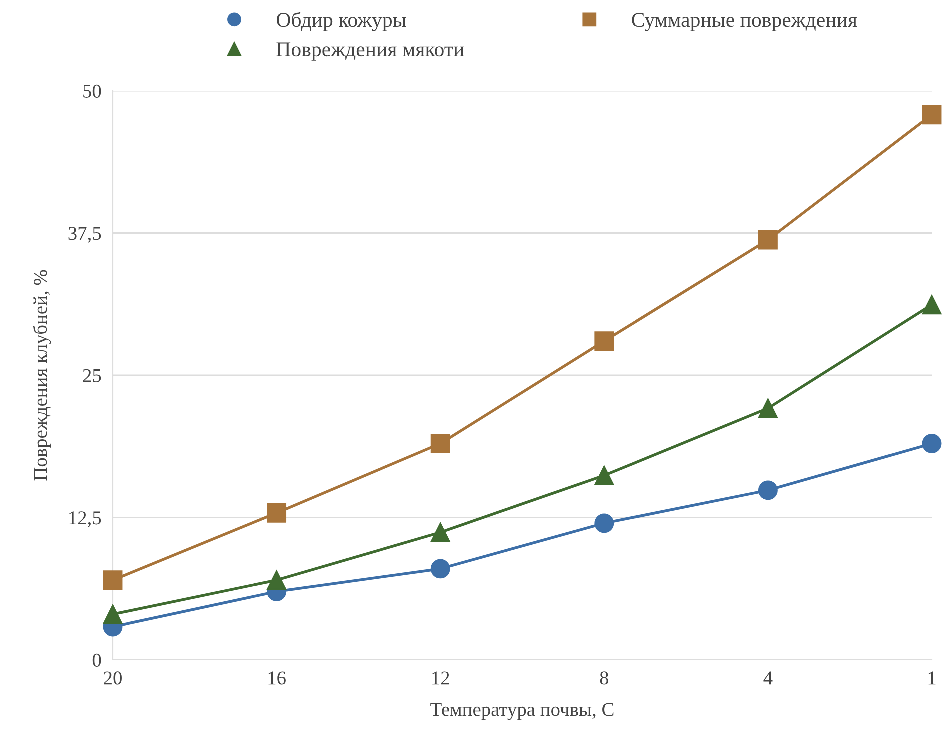 This screenshot has width=944, height=733. I want to click on y-tick-label: 25, so click(92, 375).